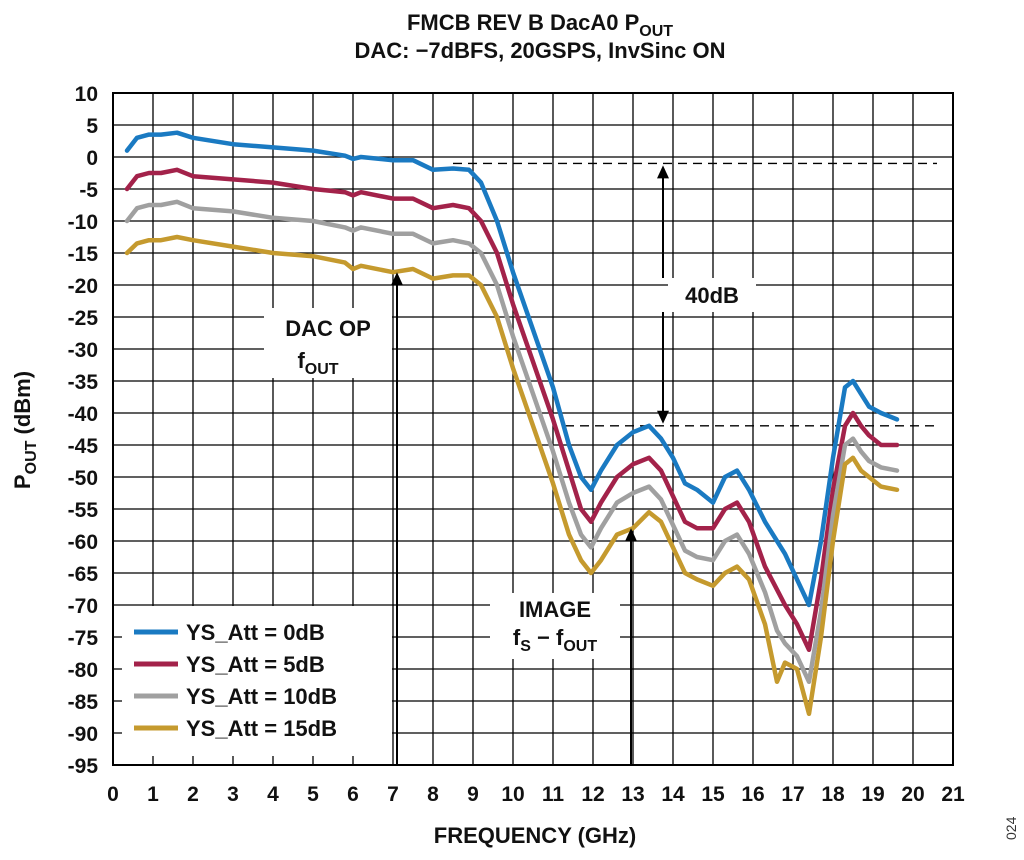 This screenshot has width=1024, height=860. I want to click on x-tick-label: 21, so click(953, 794).